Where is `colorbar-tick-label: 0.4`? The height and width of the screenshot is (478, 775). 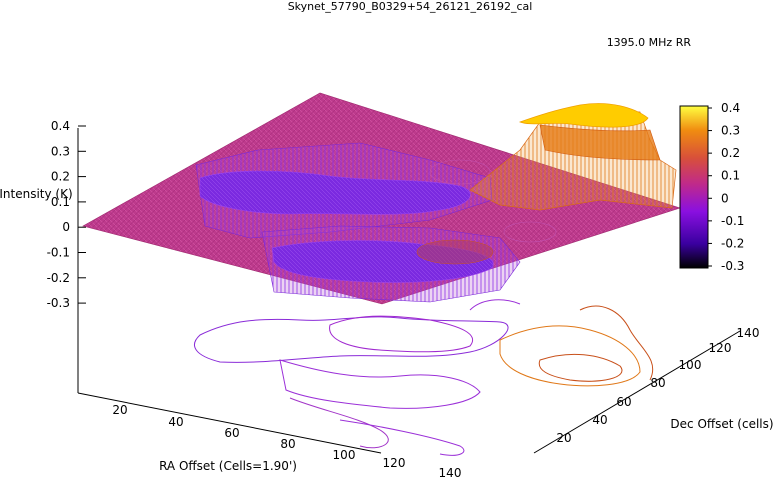
colorbar-tick-label: 0.4 is located at coordinates (730, 108).